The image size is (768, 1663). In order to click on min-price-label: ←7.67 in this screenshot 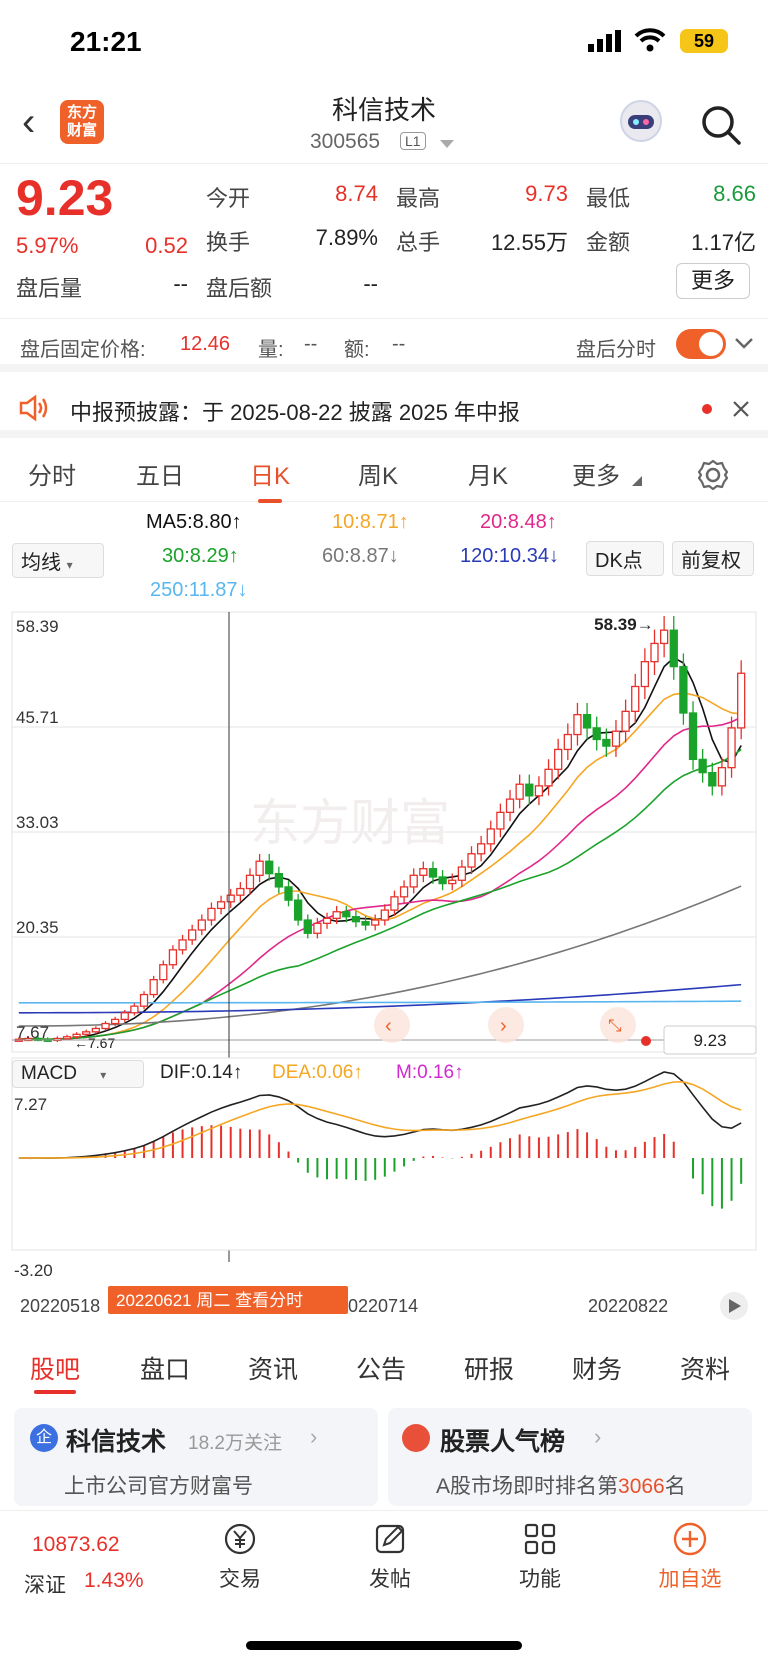, I will do `click(94, 1043)`.